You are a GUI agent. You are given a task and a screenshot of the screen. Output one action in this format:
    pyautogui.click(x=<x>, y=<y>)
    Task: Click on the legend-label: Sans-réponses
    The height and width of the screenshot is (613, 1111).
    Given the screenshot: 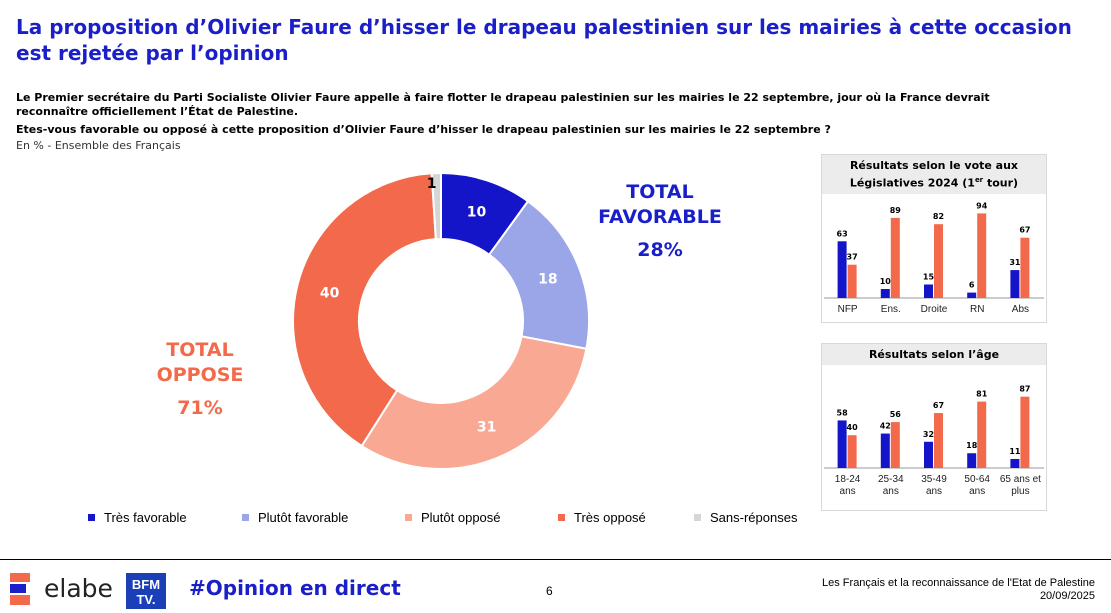 What is the action you would take?
    pyautogui.click(x=754, y=517)
    